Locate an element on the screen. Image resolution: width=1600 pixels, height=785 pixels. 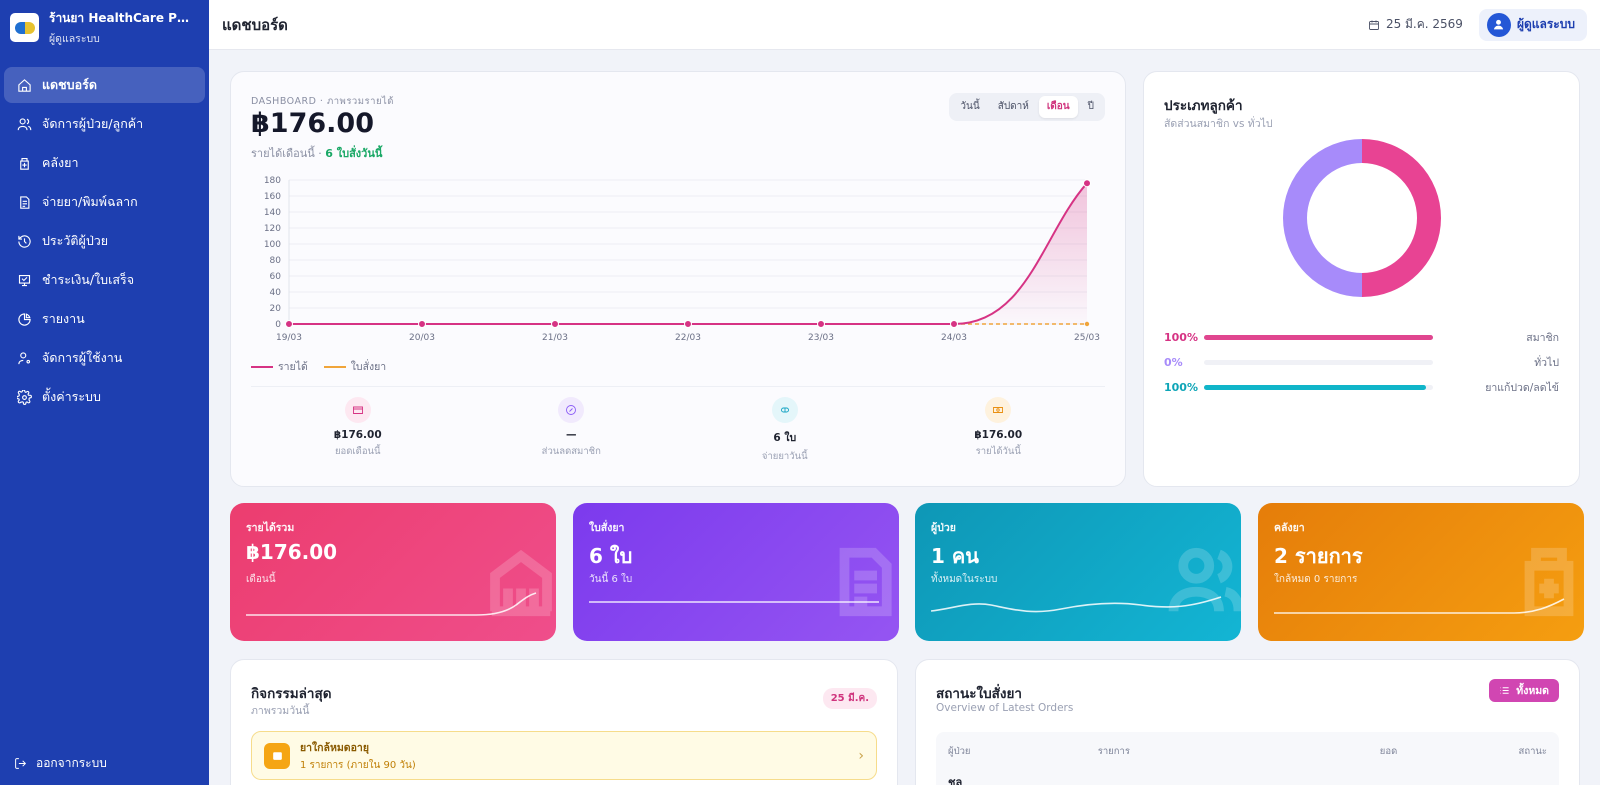
expiring-medicine-alert: ยาใกล้หมดอายุ 1 รายการ (ภายใน 90 วัน) › is located at coordinates (564, 755).